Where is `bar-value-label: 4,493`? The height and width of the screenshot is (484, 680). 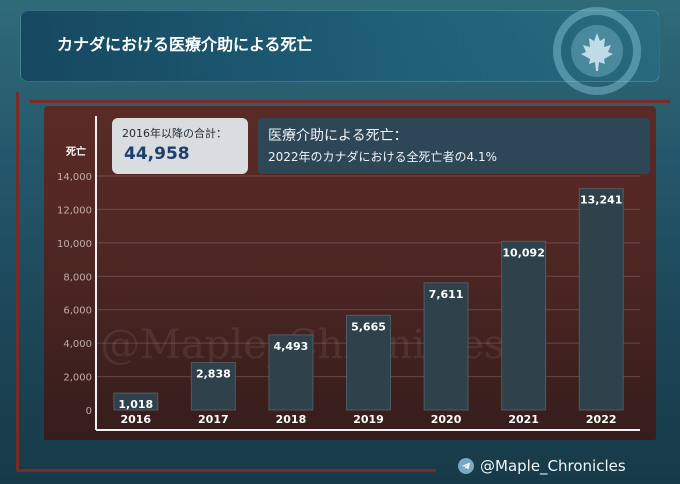 bar-value-label: 4,493 is located at coordinates (291, 346).